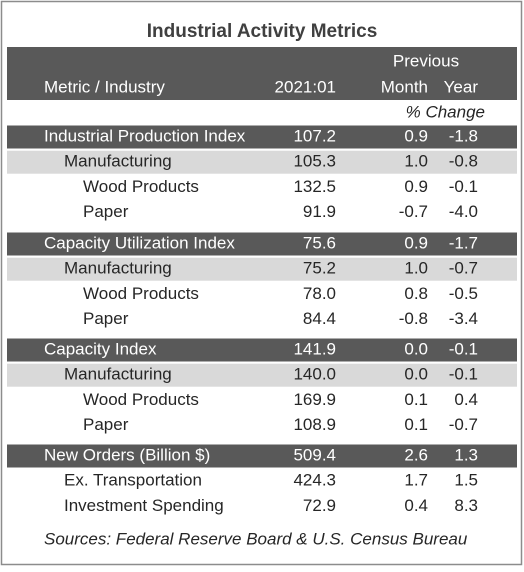 The height and width of the screenshot is (572, 524). Describe the element at coordinates (319, 318) in the screenshot. I see `row-value: 84.4` at that location.